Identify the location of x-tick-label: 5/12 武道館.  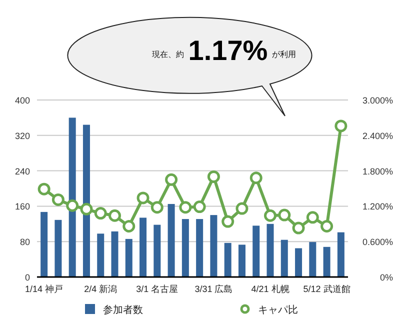
(326, 289).